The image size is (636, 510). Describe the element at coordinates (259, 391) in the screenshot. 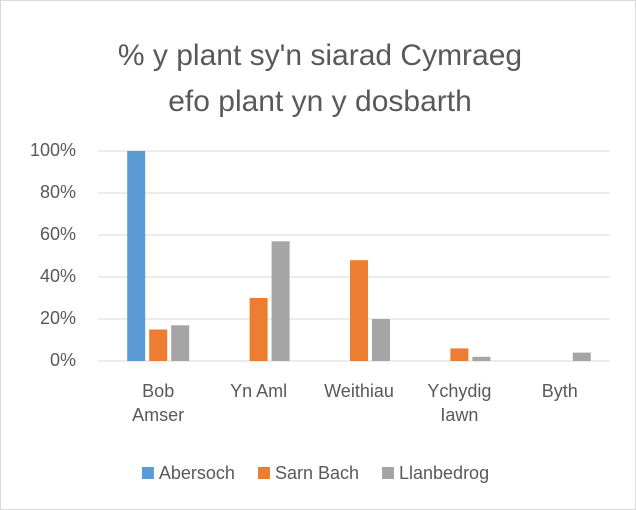

I see `x-tick-label: Yn Aml` at that location.